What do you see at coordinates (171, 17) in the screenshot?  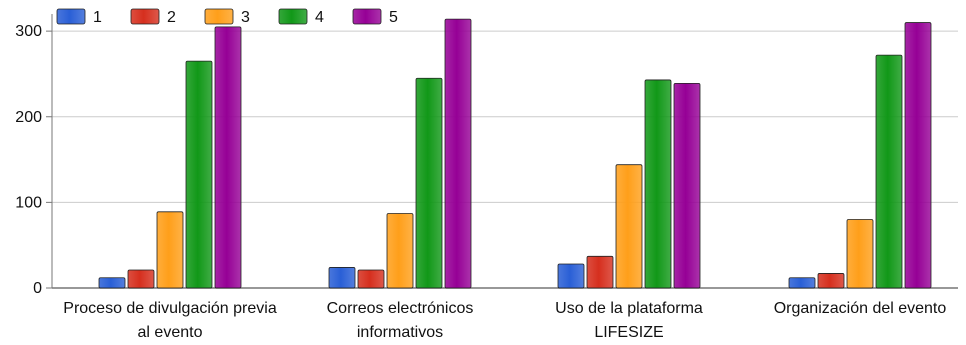 I see `legend-label-2: 2` at bounding box center [171, 17].